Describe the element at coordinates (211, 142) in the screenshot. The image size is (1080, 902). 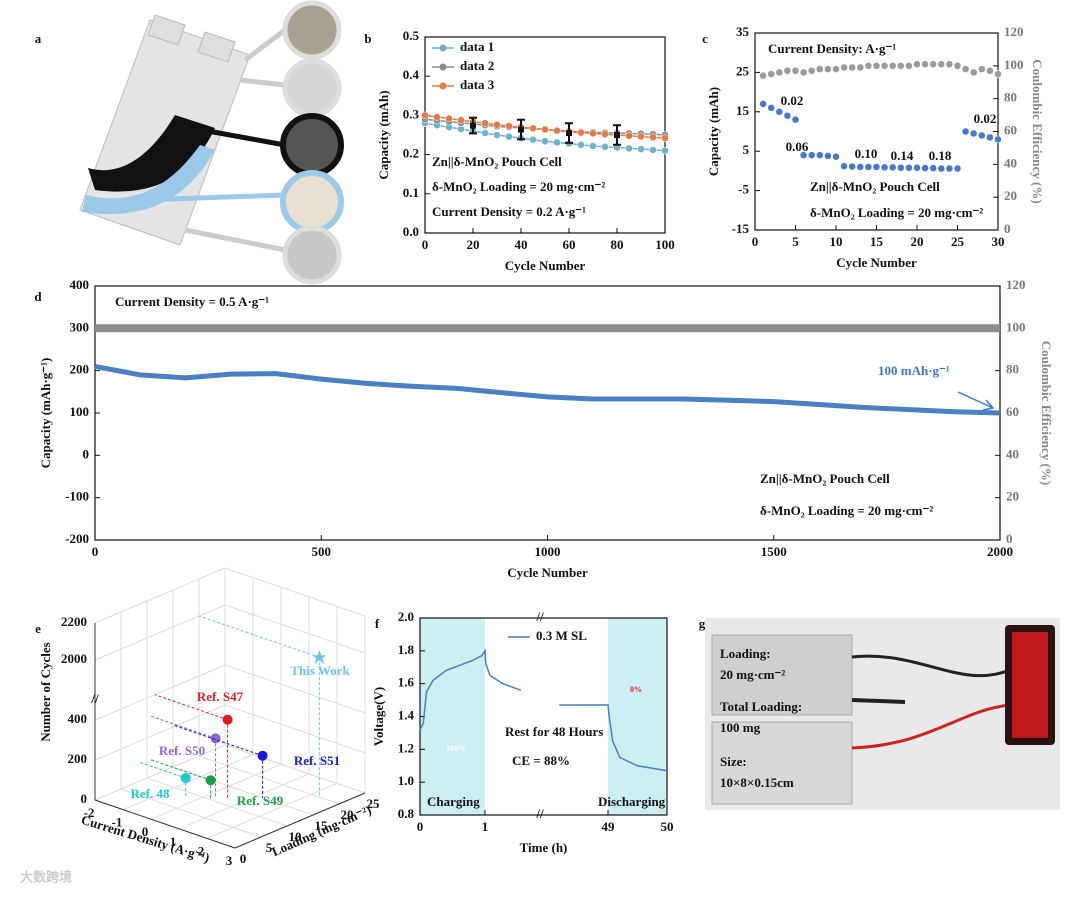
I see `battery-illustration` at that location.